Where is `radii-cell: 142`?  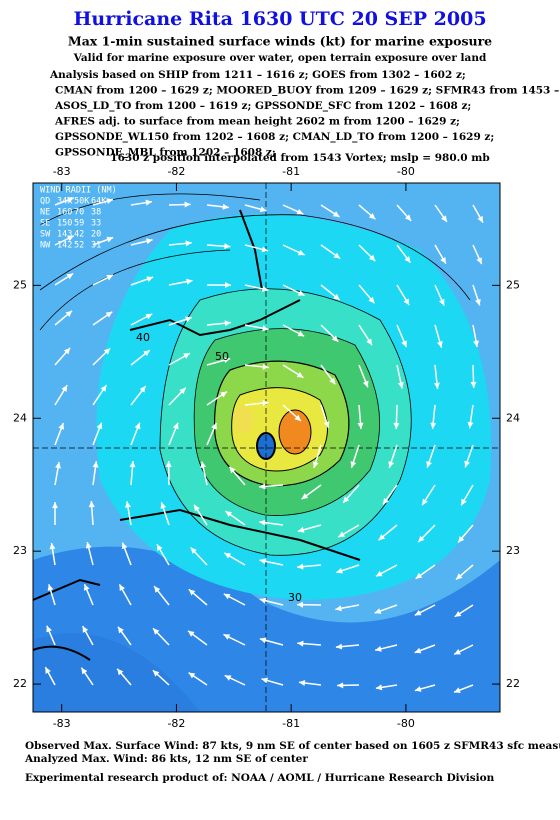
radii-cell: 142 is located at coordinates (64, 246).